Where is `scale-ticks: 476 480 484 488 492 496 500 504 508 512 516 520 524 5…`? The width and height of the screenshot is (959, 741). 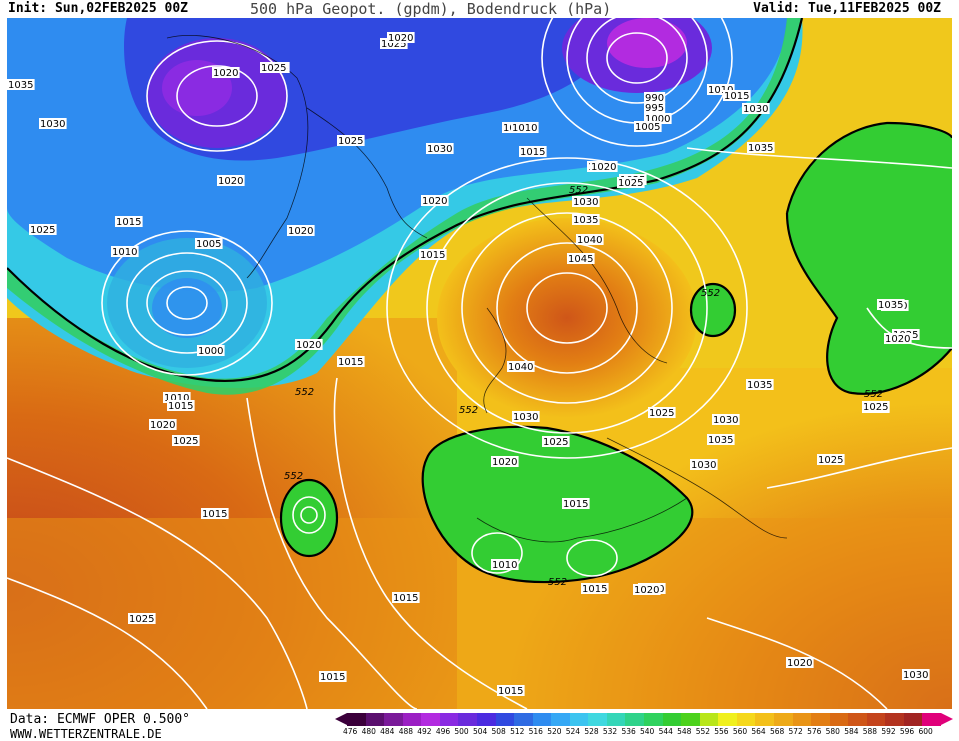
scale-ticks: 476 480 484 488 492 496 500 504 508 512 516 520 524 5… is located at coordinates (642, 731).